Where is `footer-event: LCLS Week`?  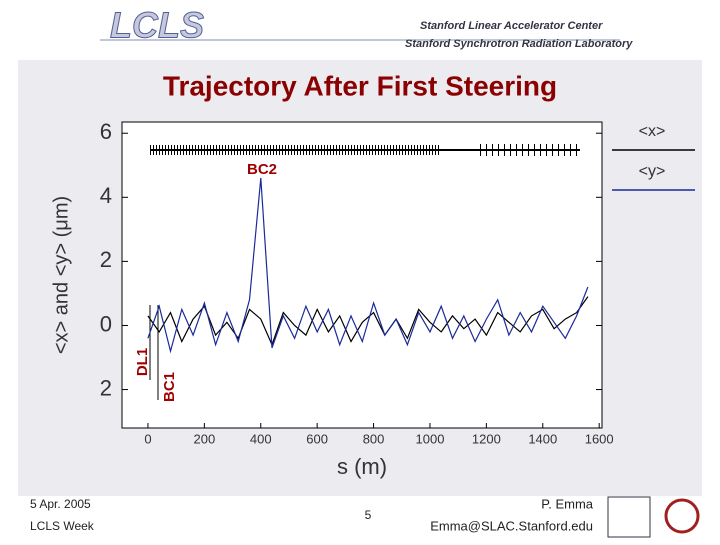
footer-event: LCLS Week is located at coordinates (62, 526).